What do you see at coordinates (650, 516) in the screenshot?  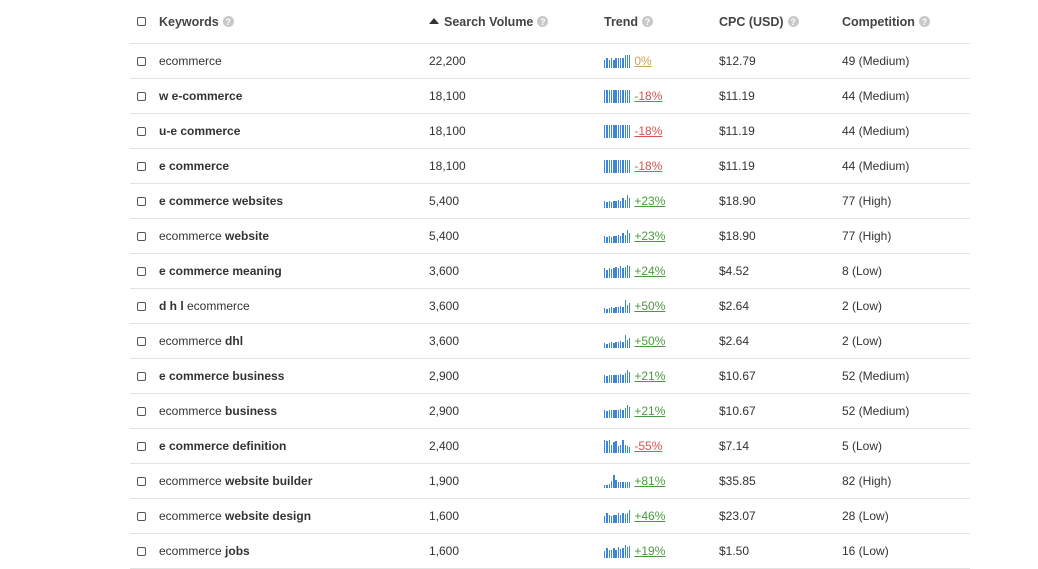 I see `trend-percent-link: +46%` at bounding box center [650, 516].